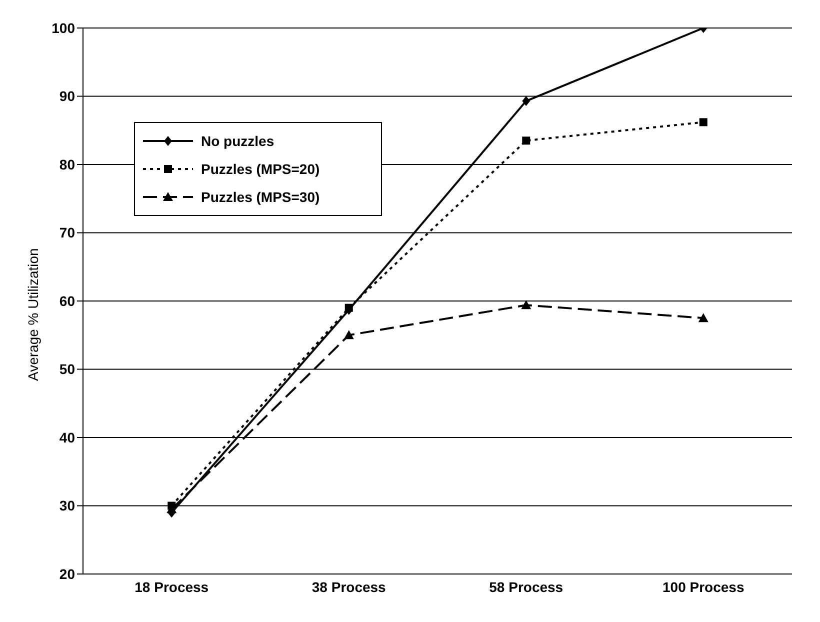 The height and width of the screenshot is (622, 820). What do you see at coordinates (64, 28) in the screenshot?
I see `y-tick-label: 100` at bounding box center [64, 28].